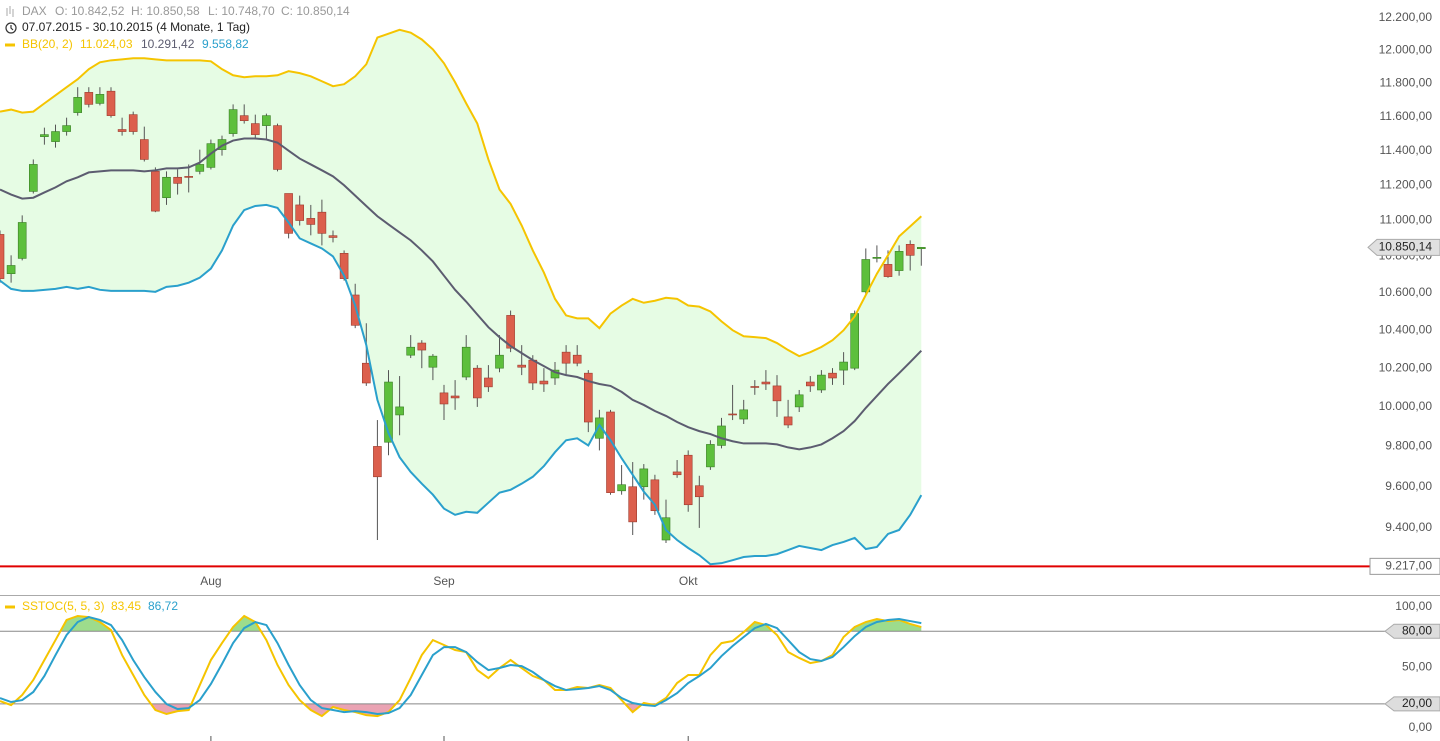  What do you see at coordinates (225, 44) in the screenshot?
I see `bb-lower-value: 9.558,82` at bounding box center [225, 44].